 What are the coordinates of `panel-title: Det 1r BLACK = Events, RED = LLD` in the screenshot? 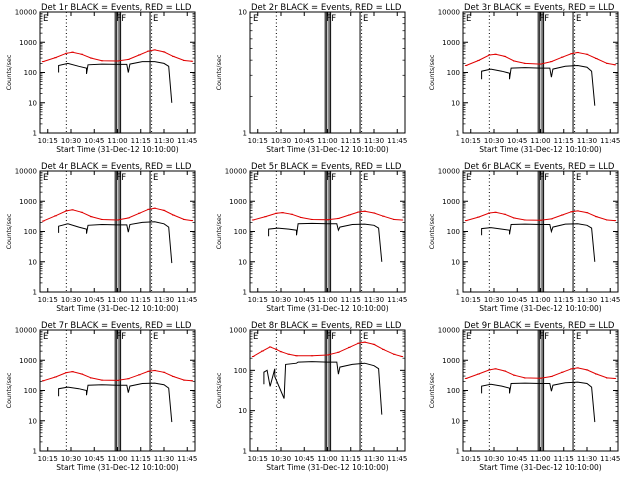 It's located at (116, 8).